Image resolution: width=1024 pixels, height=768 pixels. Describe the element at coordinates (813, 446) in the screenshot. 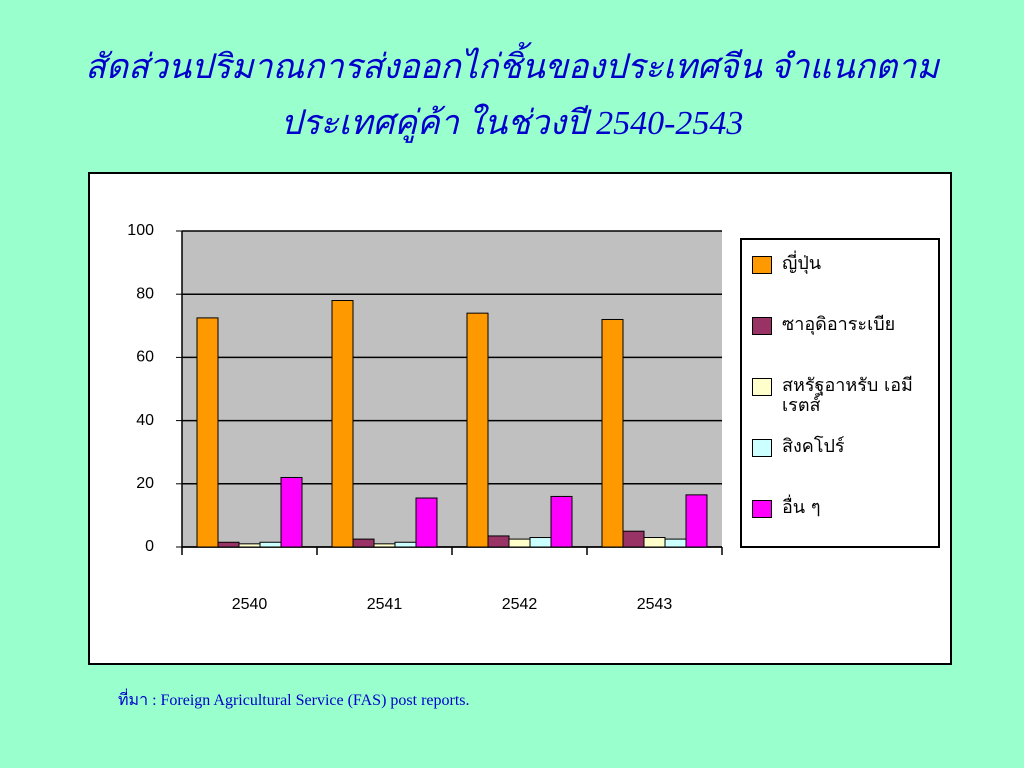

I see `legend-label: สิงคโปร์` at that location.